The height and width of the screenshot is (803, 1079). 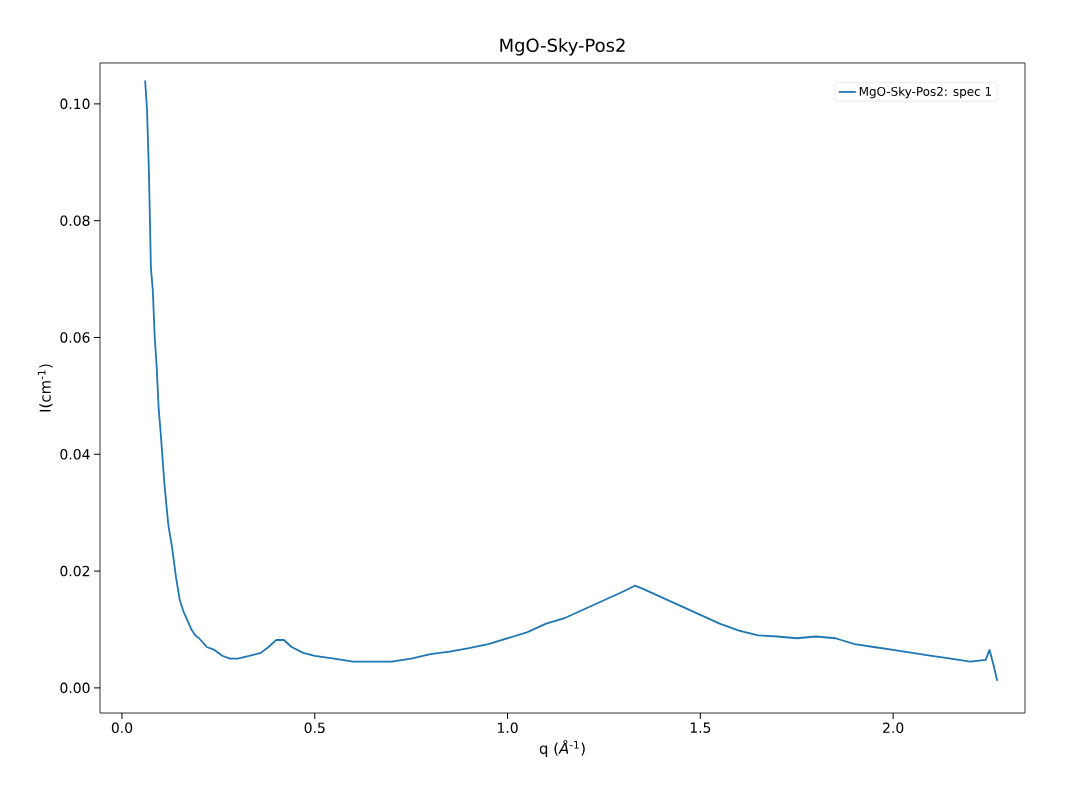 What do you see at coordinates (562, 748) in the screenshot?
I see `x-axis-title: q (Å$^{-1}$)` at bounding box center [562, 748].